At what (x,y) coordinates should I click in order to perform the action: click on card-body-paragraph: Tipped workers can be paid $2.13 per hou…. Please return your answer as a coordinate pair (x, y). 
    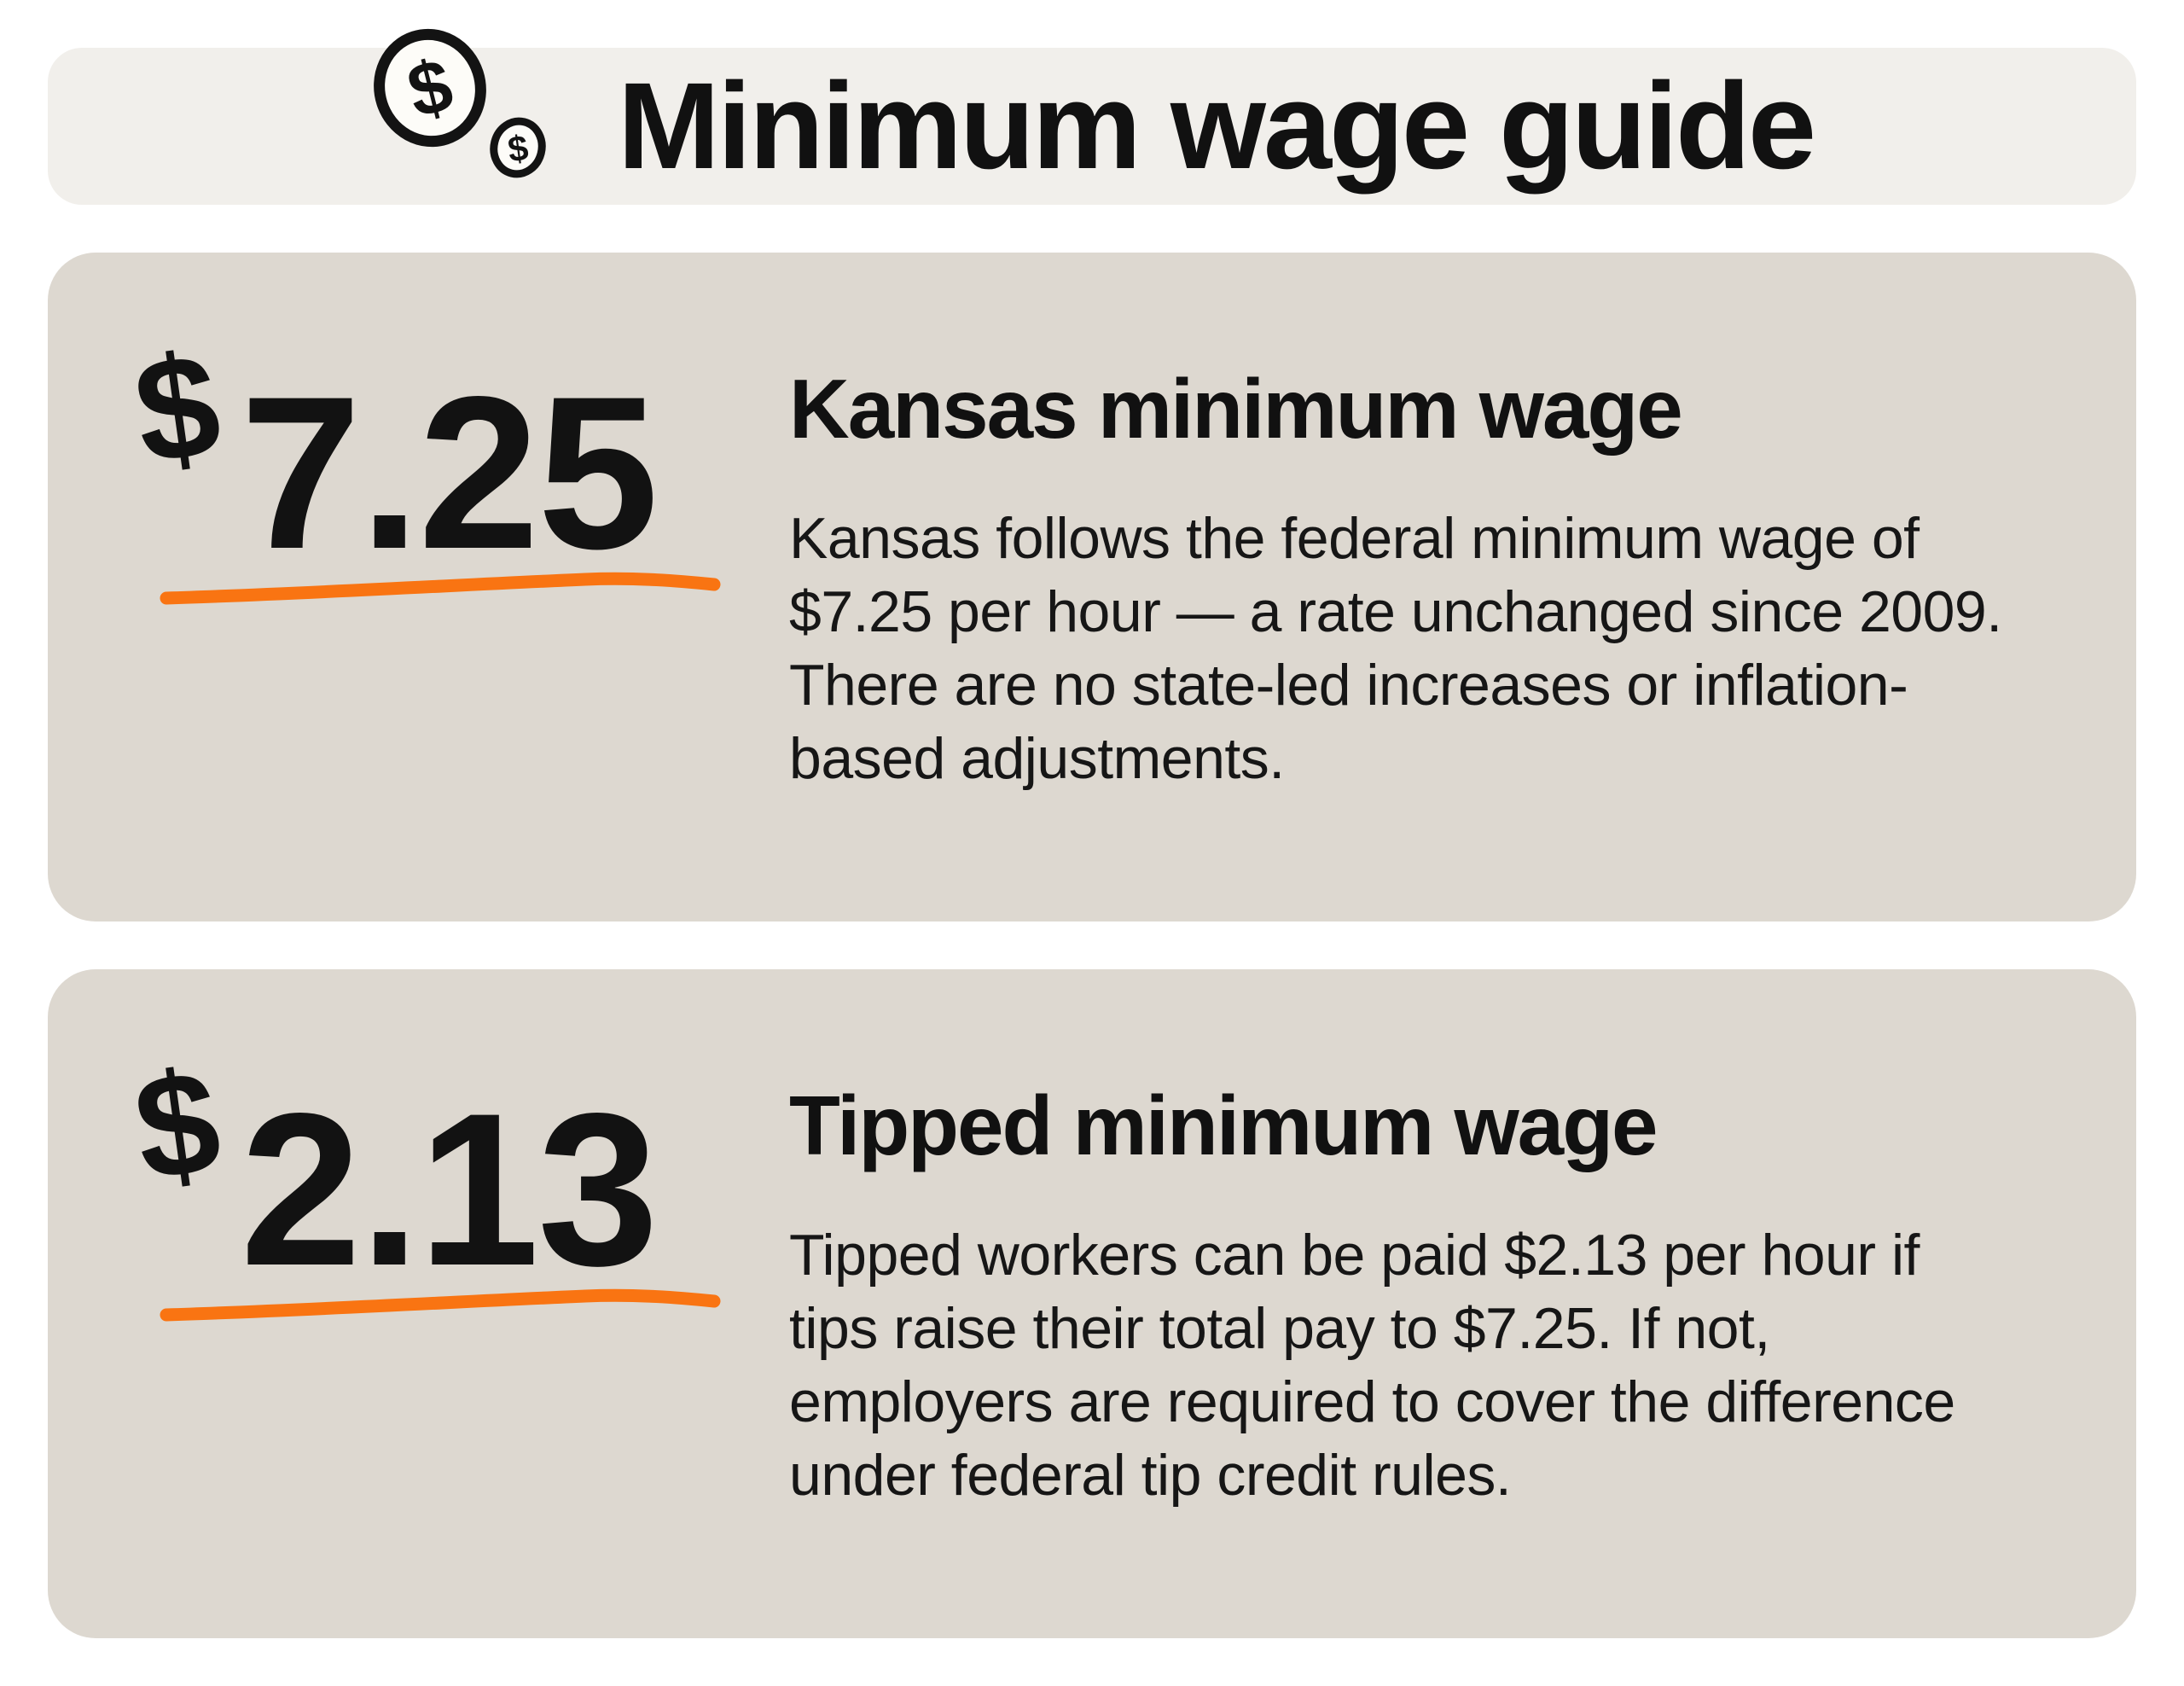
    Looking at the image, I should click on (1372, 1365).